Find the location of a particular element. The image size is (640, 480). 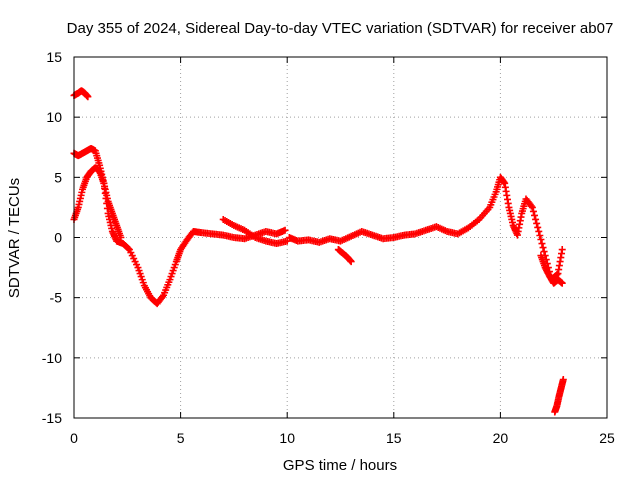

y-axis-label: SDTVAR / TECUs is located at coordinates (14, 238).